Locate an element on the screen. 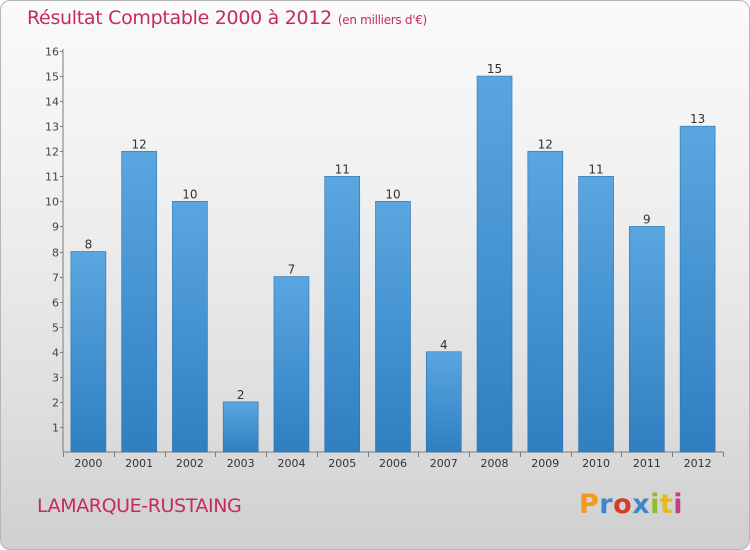  commune-name: LAMARQUE-RUSTAING is located at coordinates (139, 506).